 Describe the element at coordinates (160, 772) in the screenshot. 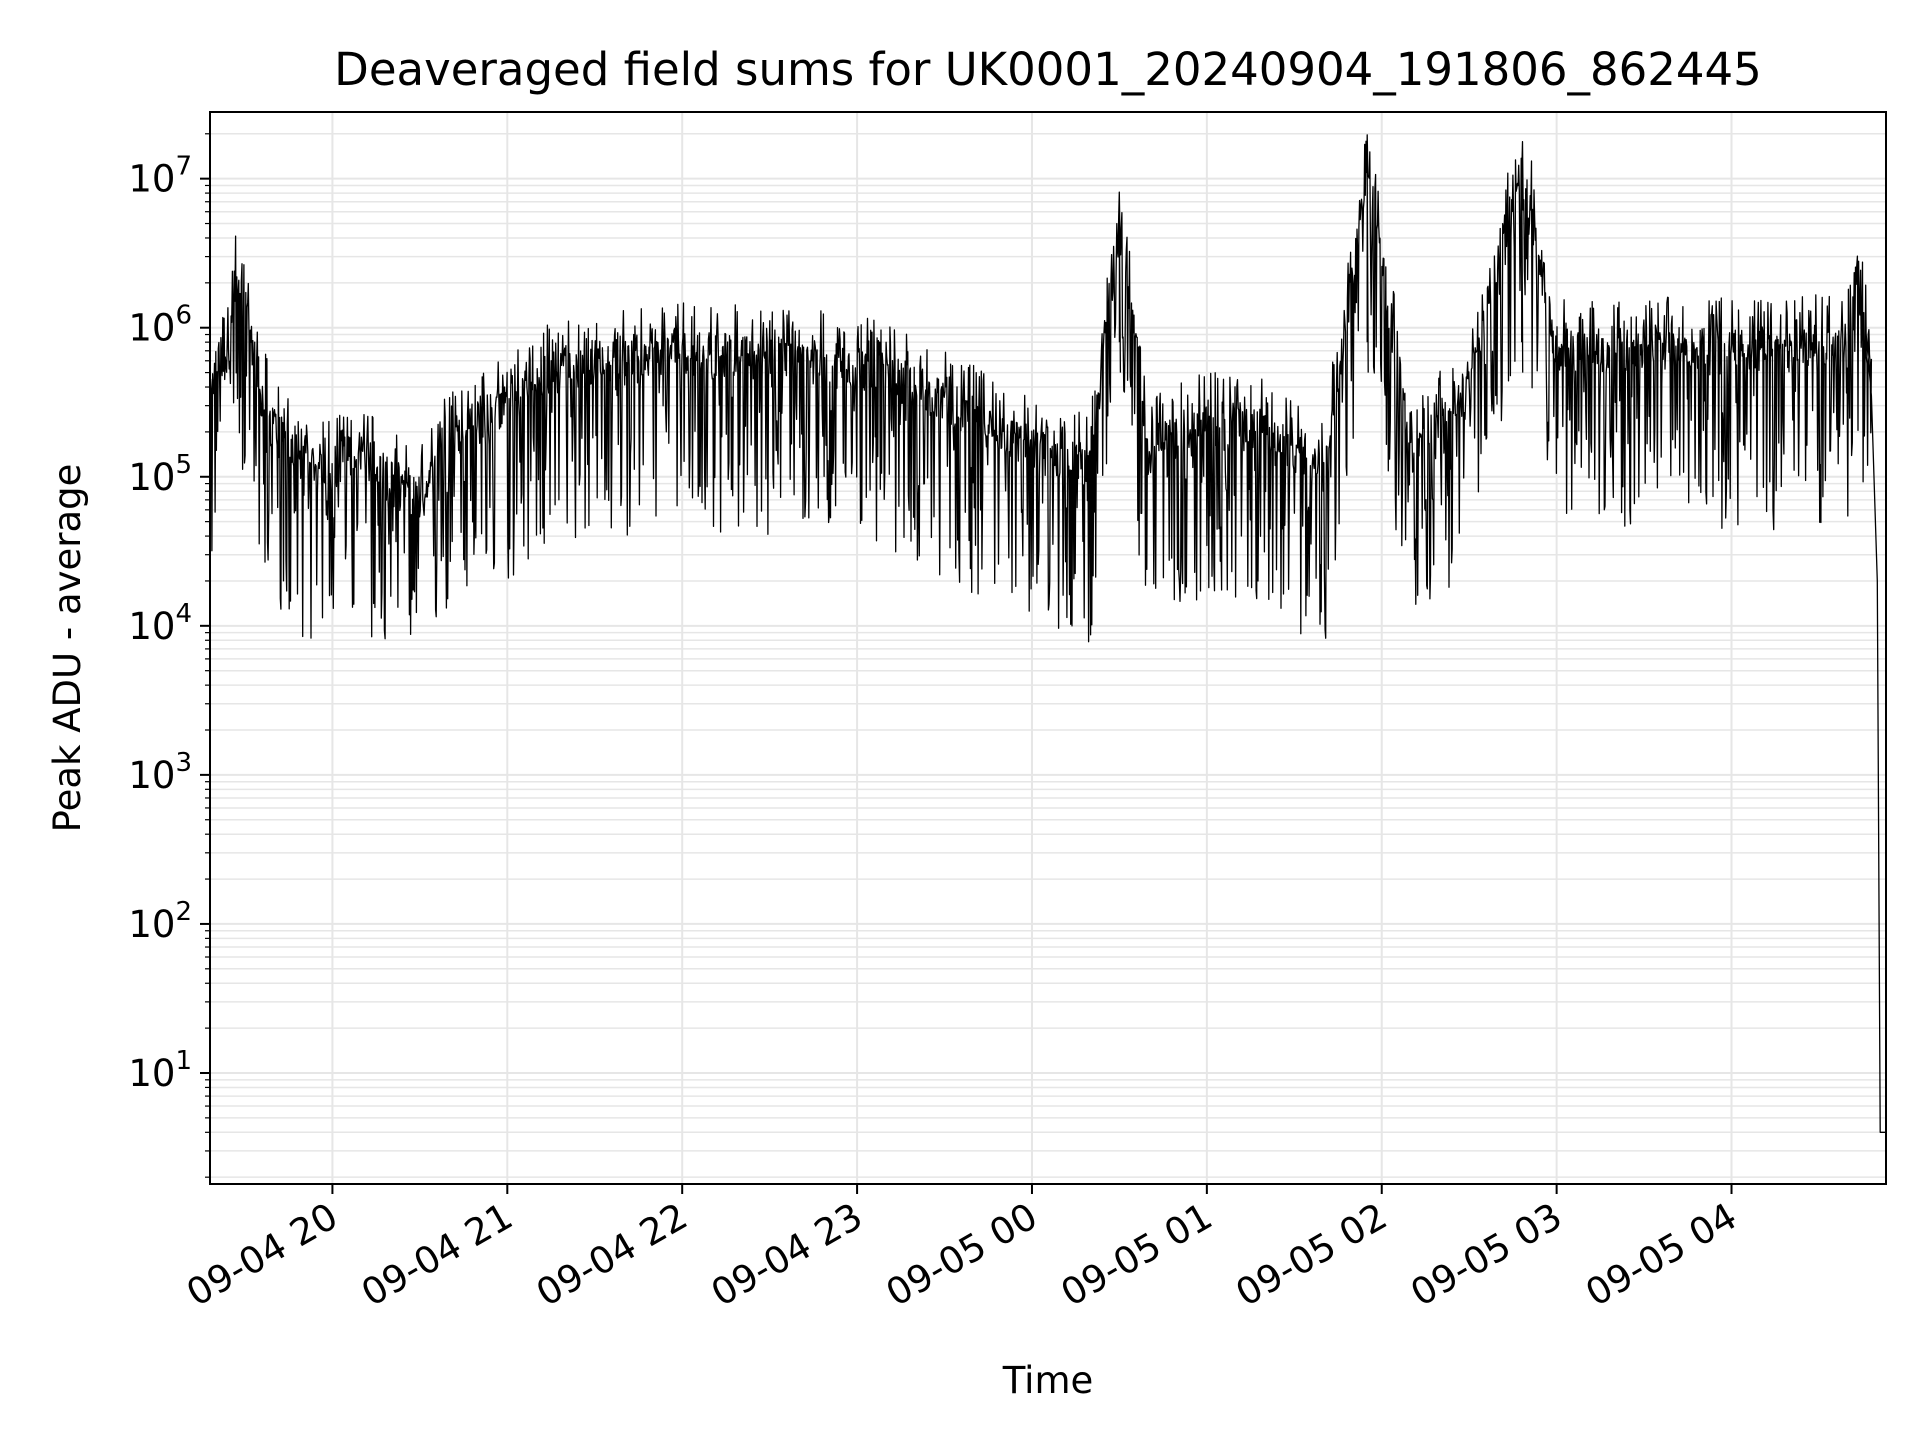

I see `y-tick-label: 10³` at that location.